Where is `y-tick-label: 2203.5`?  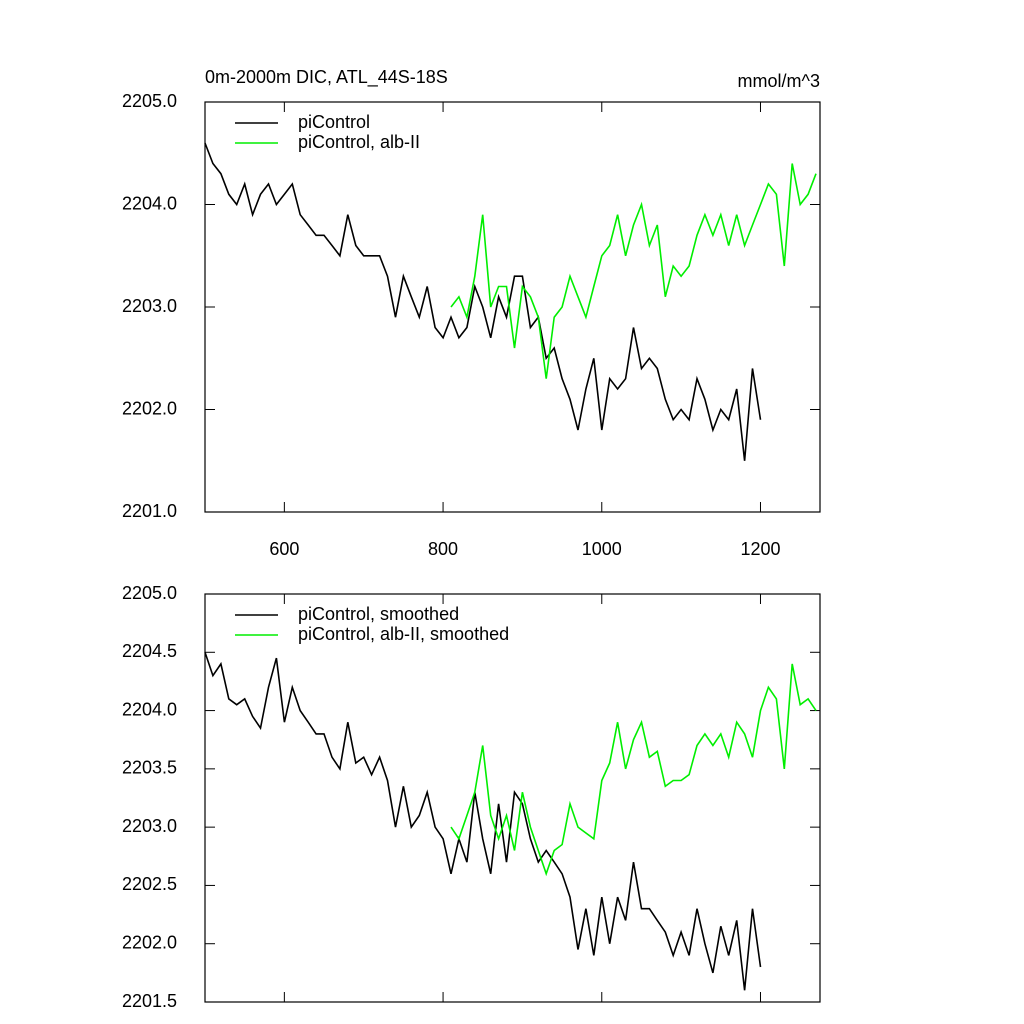 y-tick-label: 2203.5 is located at coordinates (149, 768).